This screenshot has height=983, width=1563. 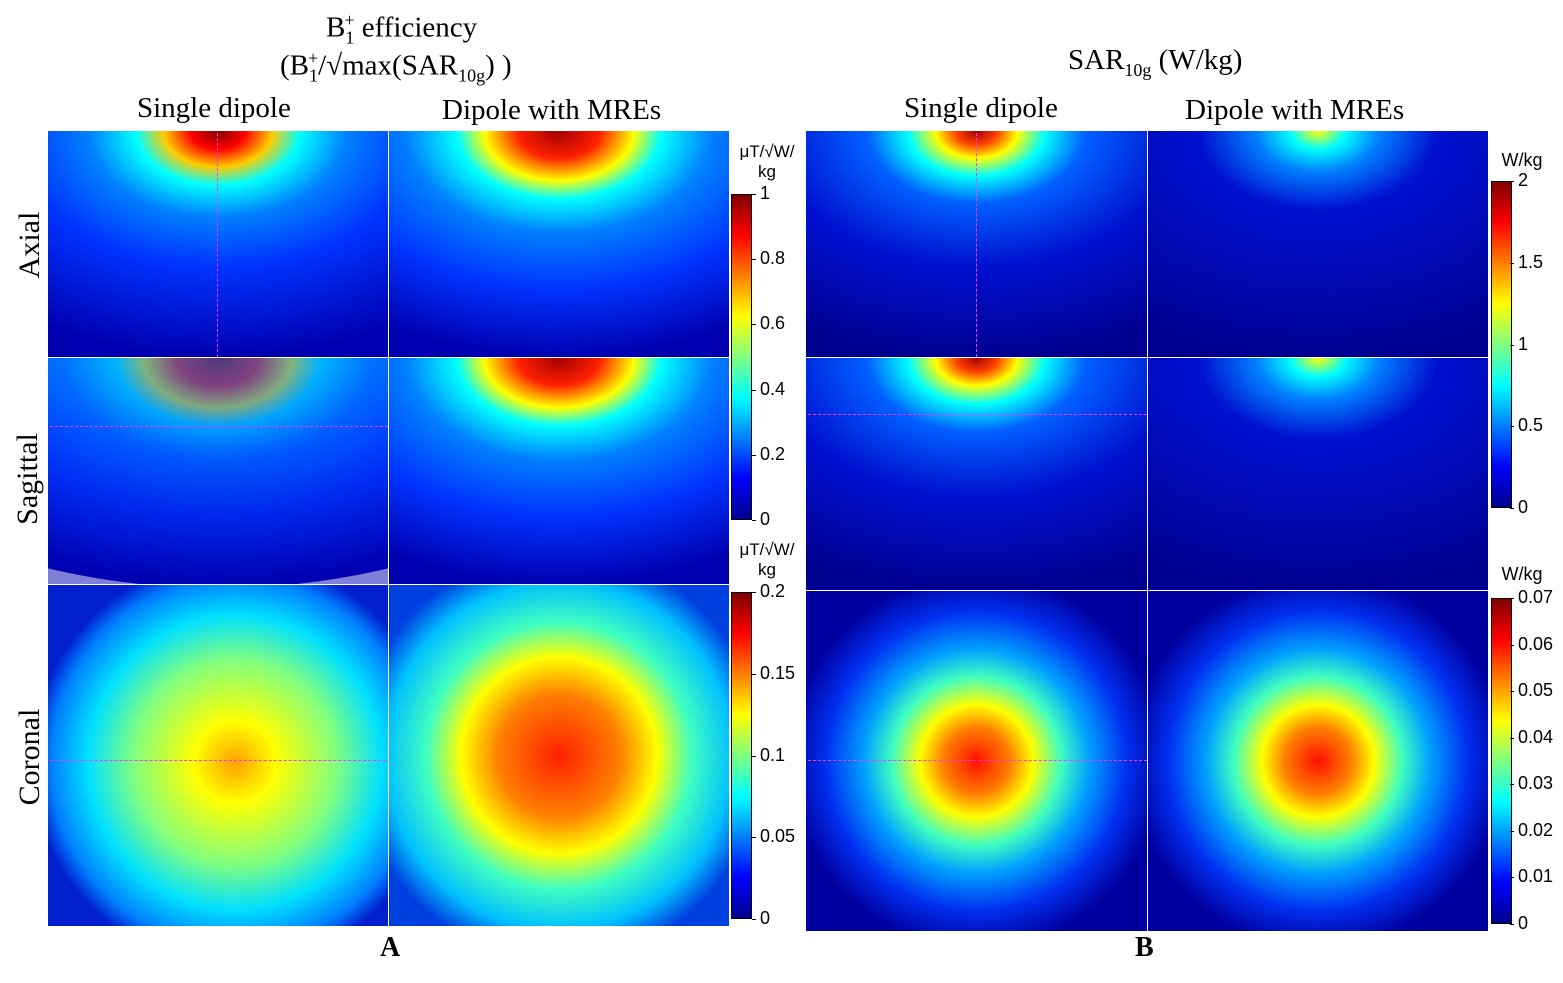 I want to click on colorbar-tick-label: 0.07, so click(x=1536, y=597).